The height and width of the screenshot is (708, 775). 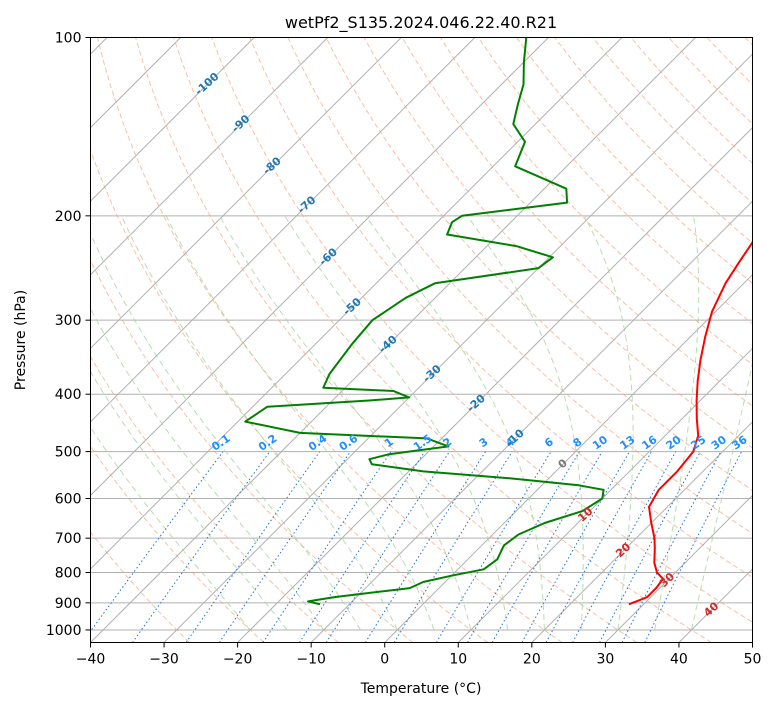 What do you see at coordinates (68, 39) in the screenshot?
I see `y-tick-label: 100` at bounding box center [68, 39].